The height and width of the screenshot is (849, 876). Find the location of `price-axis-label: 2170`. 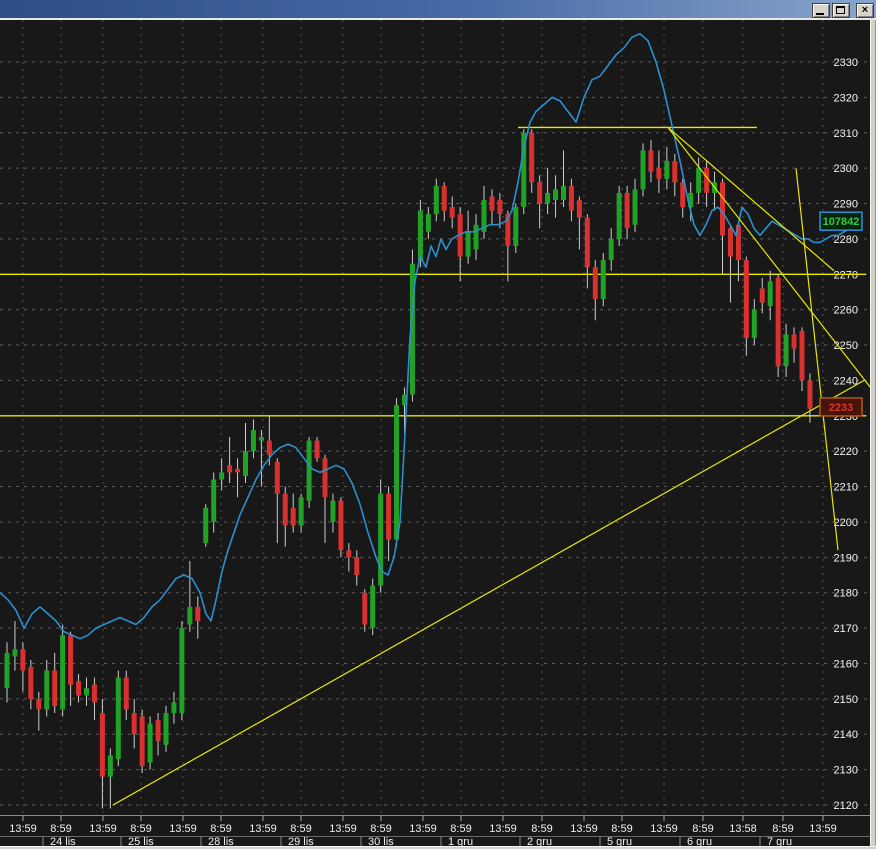

price-axis-label: 2170 is located at coordinates (846, 629).